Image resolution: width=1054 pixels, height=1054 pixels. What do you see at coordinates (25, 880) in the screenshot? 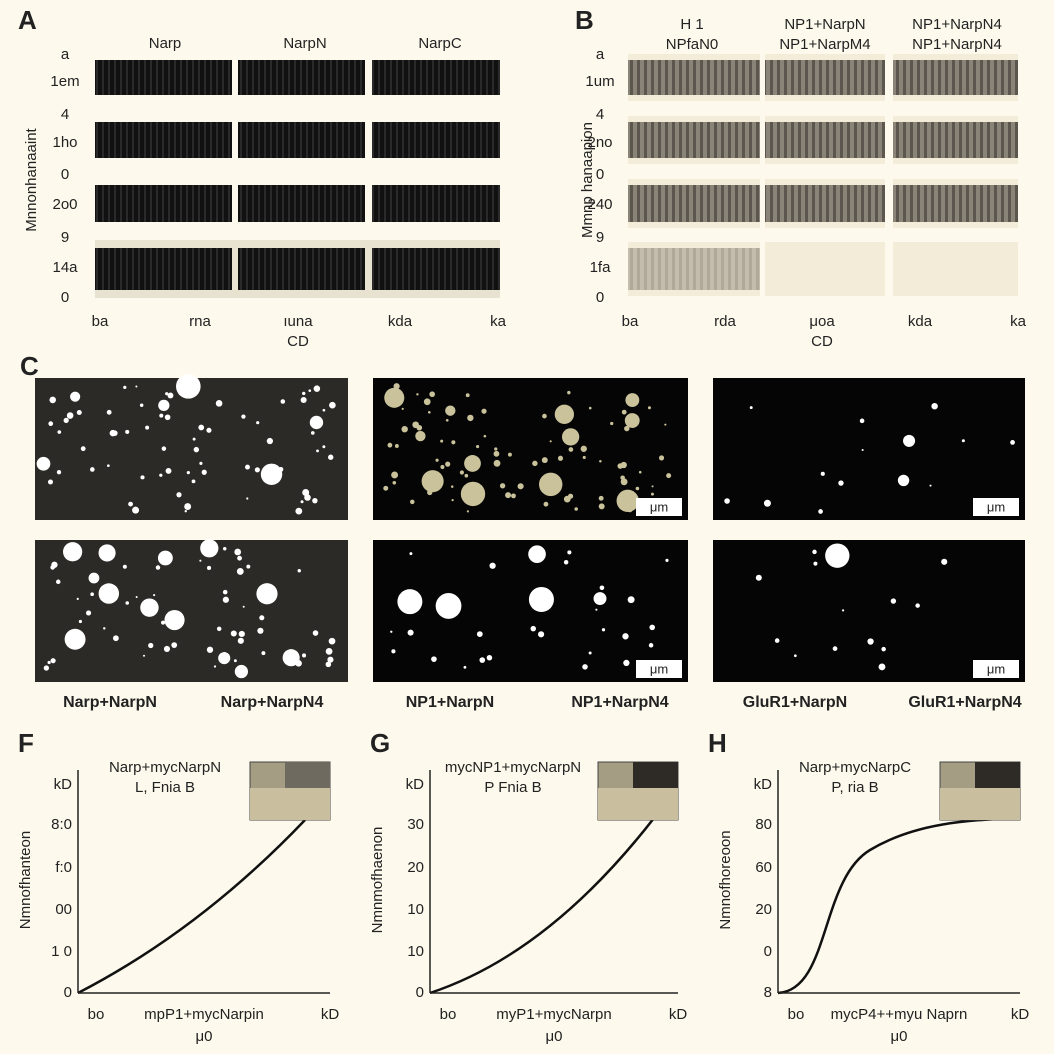
I see `y-axis-label: Nmnofhanteon` at bounding box center [25, 880].